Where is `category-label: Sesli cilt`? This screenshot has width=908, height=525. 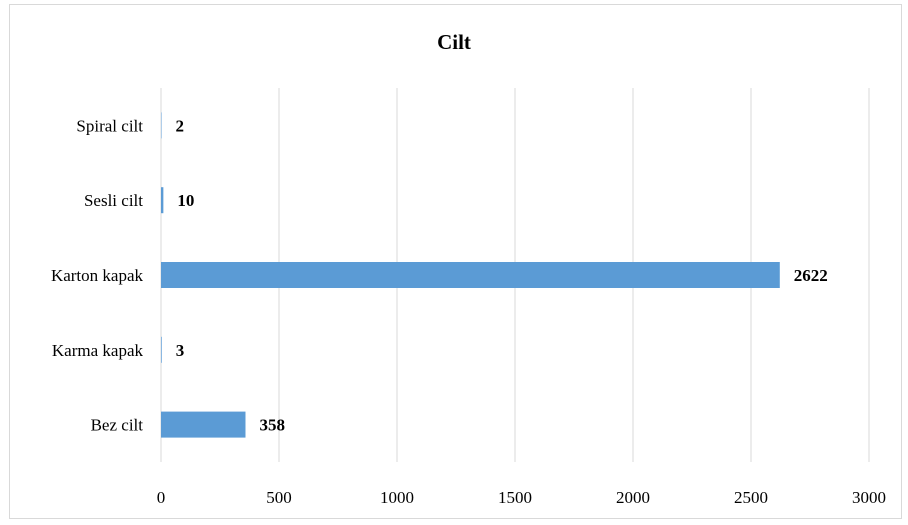 category-label: Sesli cilt is located at coordinates (113, 200).